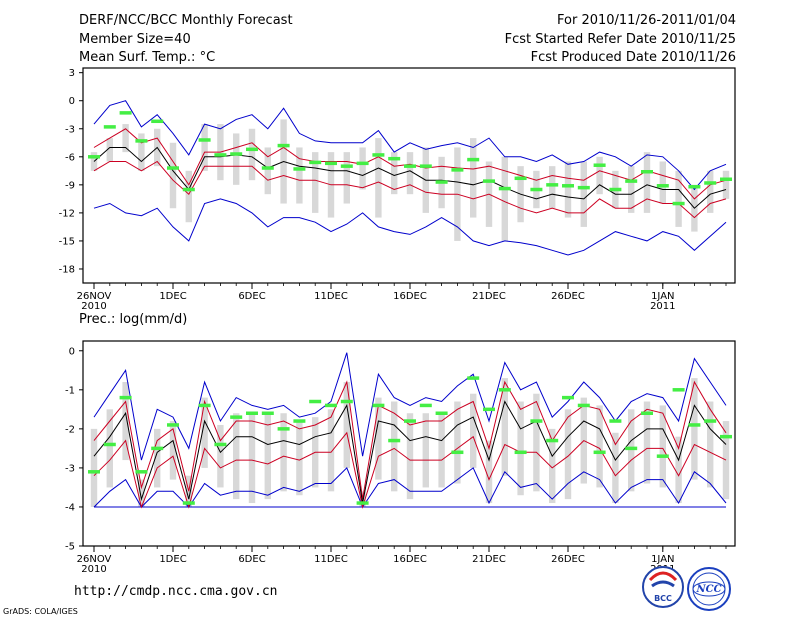  I want to click on temp-min-line, so click(410, 227).